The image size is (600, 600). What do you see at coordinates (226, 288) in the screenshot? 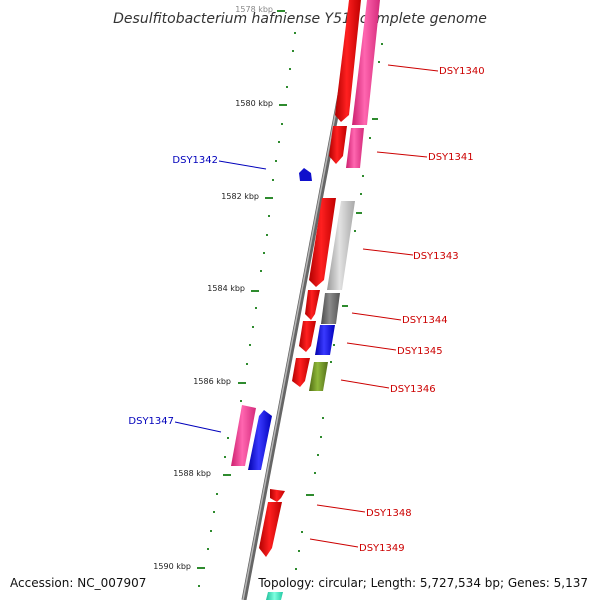
I see `kbp-label: 1584 kbp` at bounding box center [226, 288].